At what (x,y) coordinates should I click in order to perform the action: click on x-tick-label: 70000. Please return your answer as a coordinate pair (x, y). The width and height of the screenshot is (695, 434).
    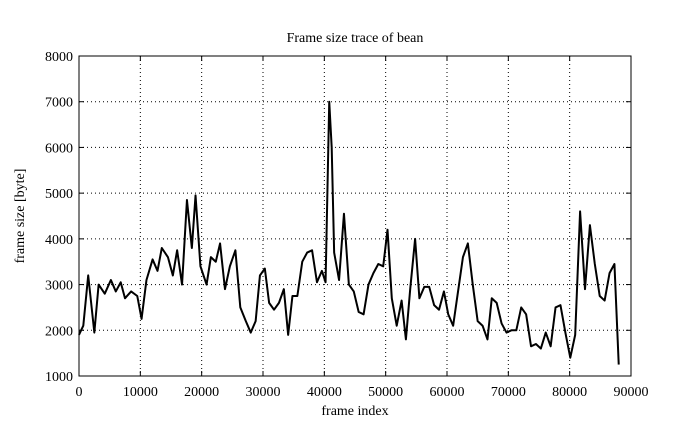
    Looking at the image, I should click on (508, 392).